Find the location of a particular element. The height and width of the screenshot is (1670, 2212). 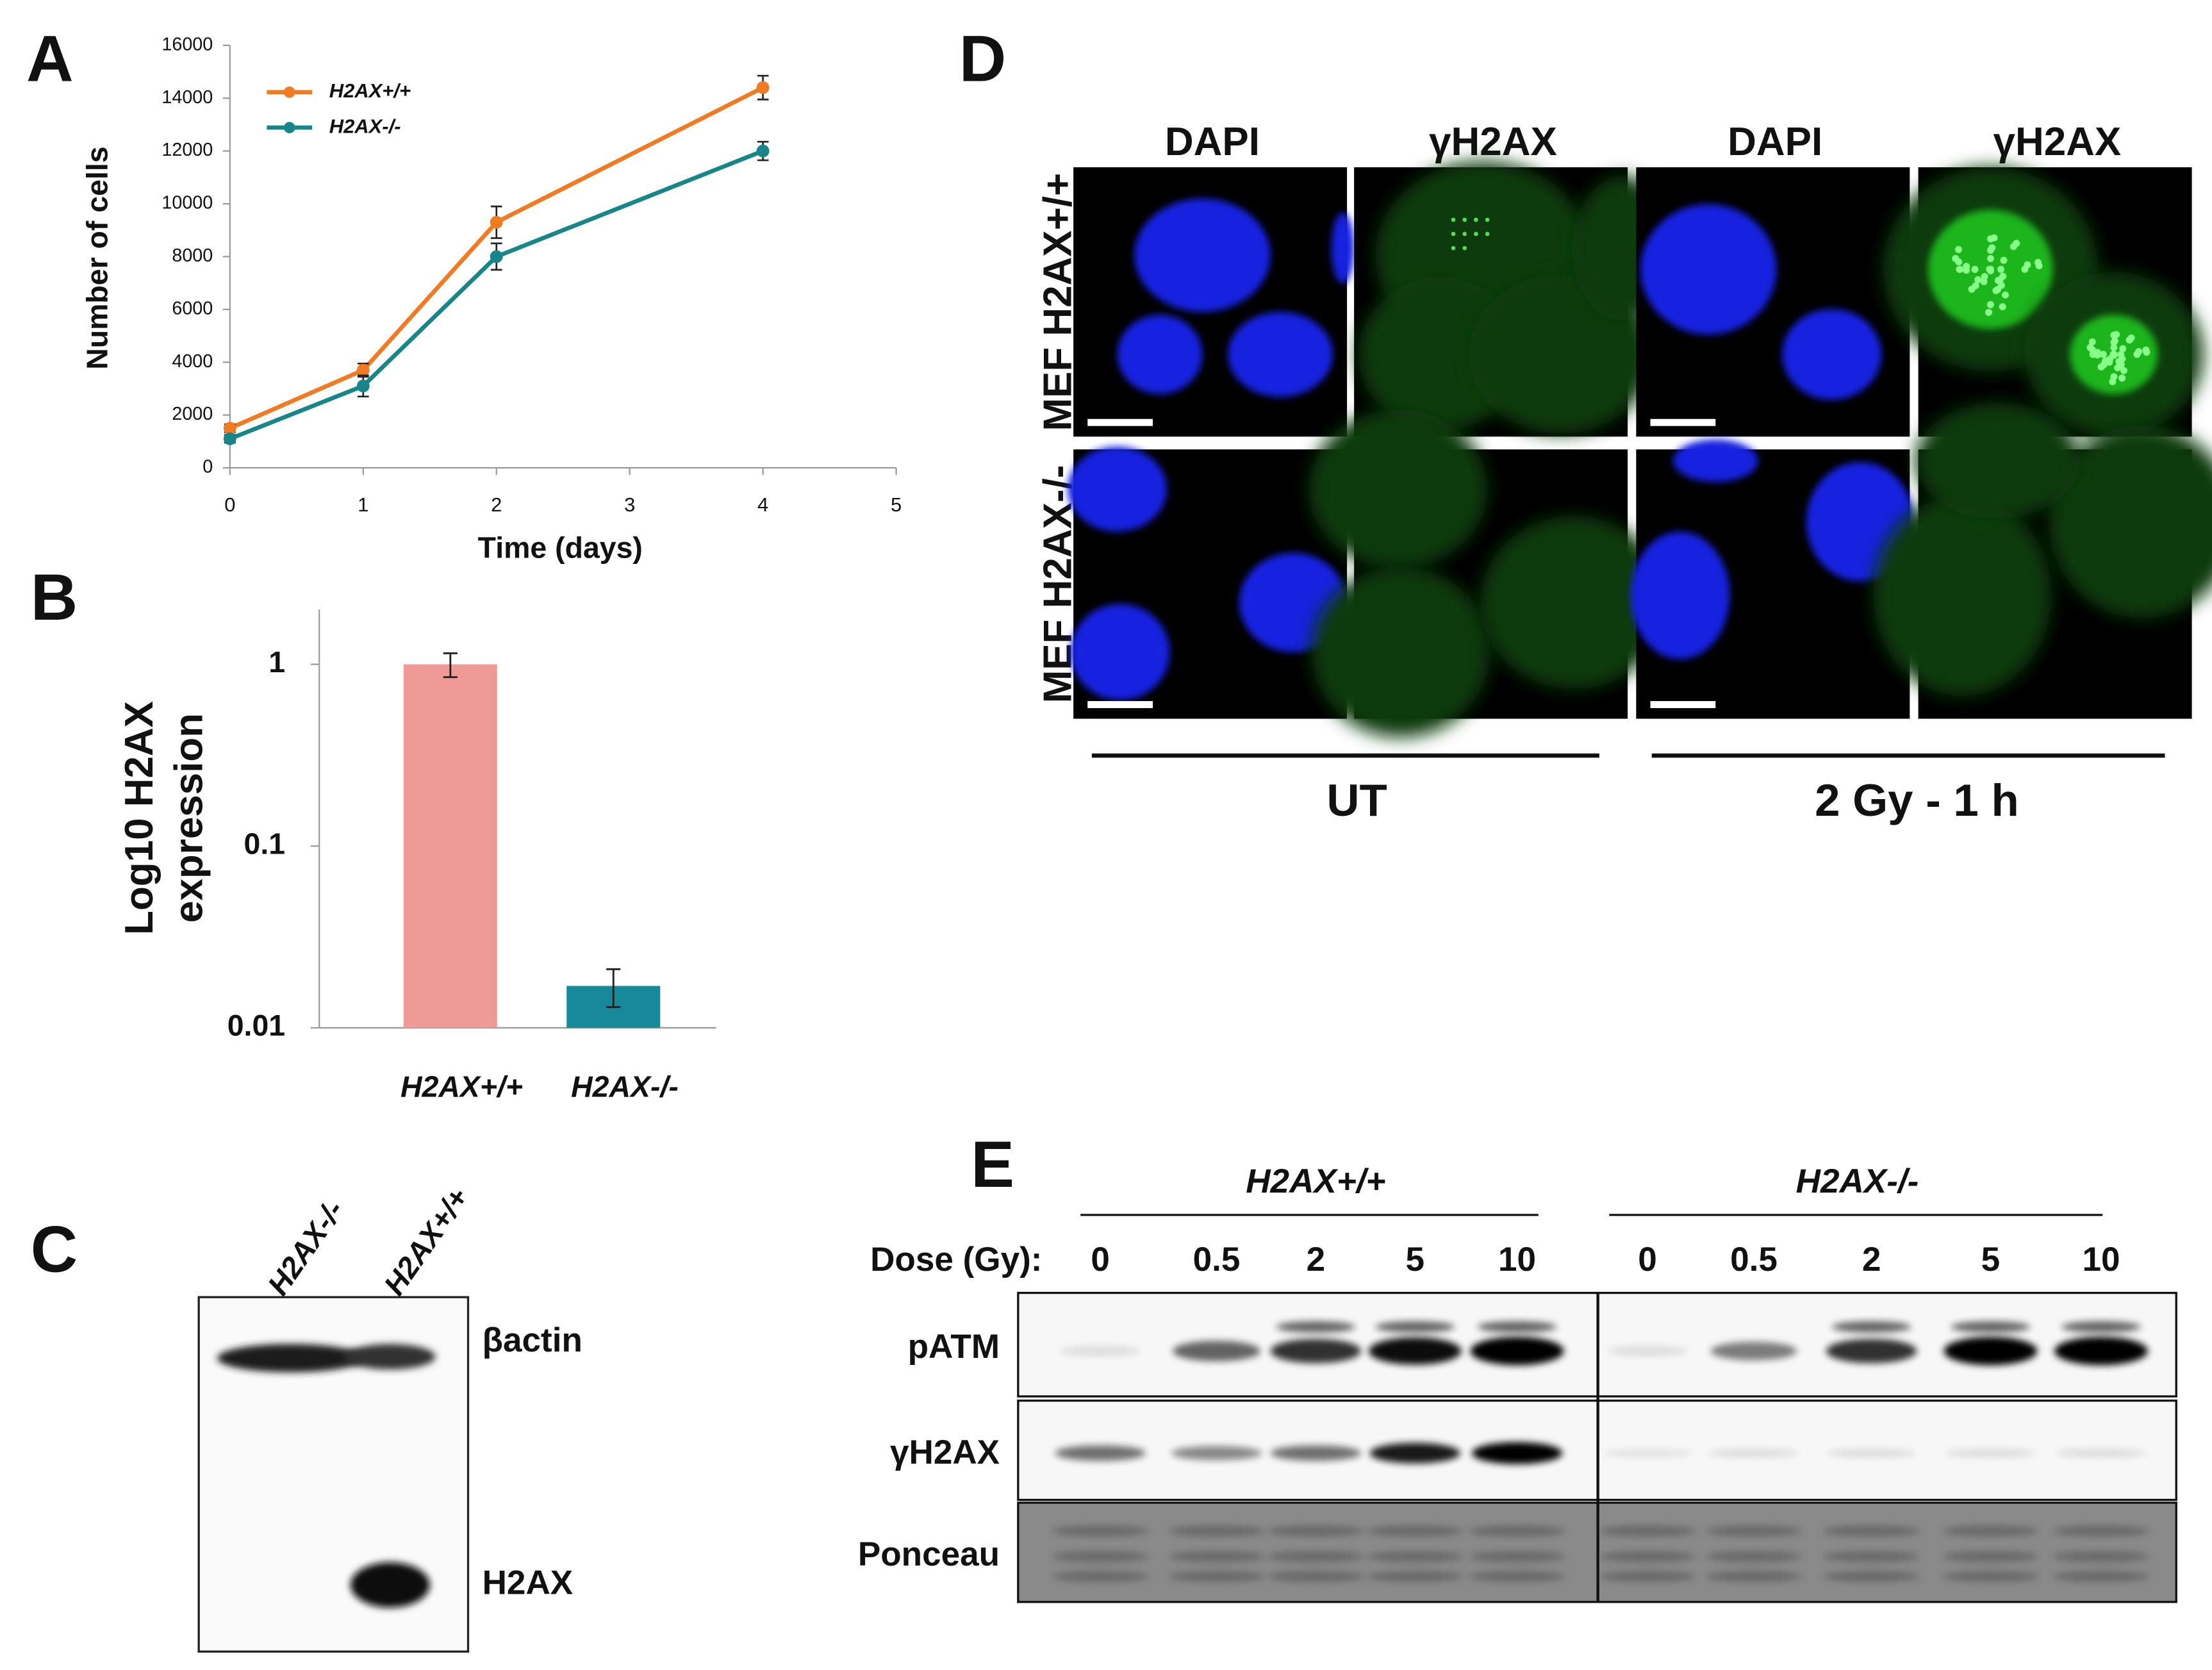

column-label: γH2AX is located at coordinates (1493, 142).